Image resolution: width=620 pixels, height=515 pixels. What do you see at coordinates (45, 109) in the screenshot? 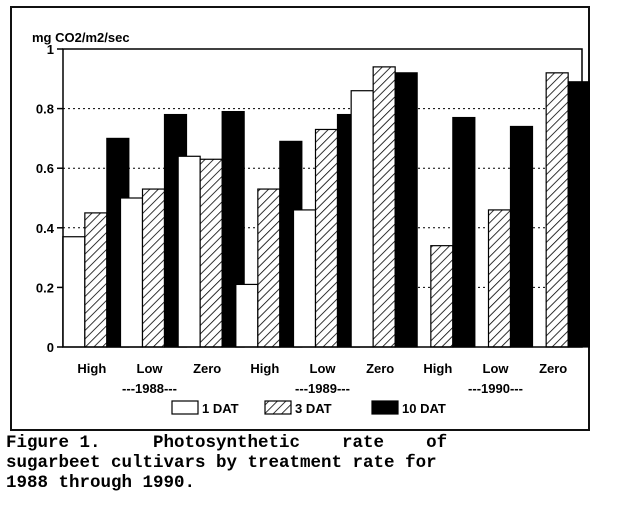
I see `y-tick-label: 0.8` at bounding box center [45, 109].